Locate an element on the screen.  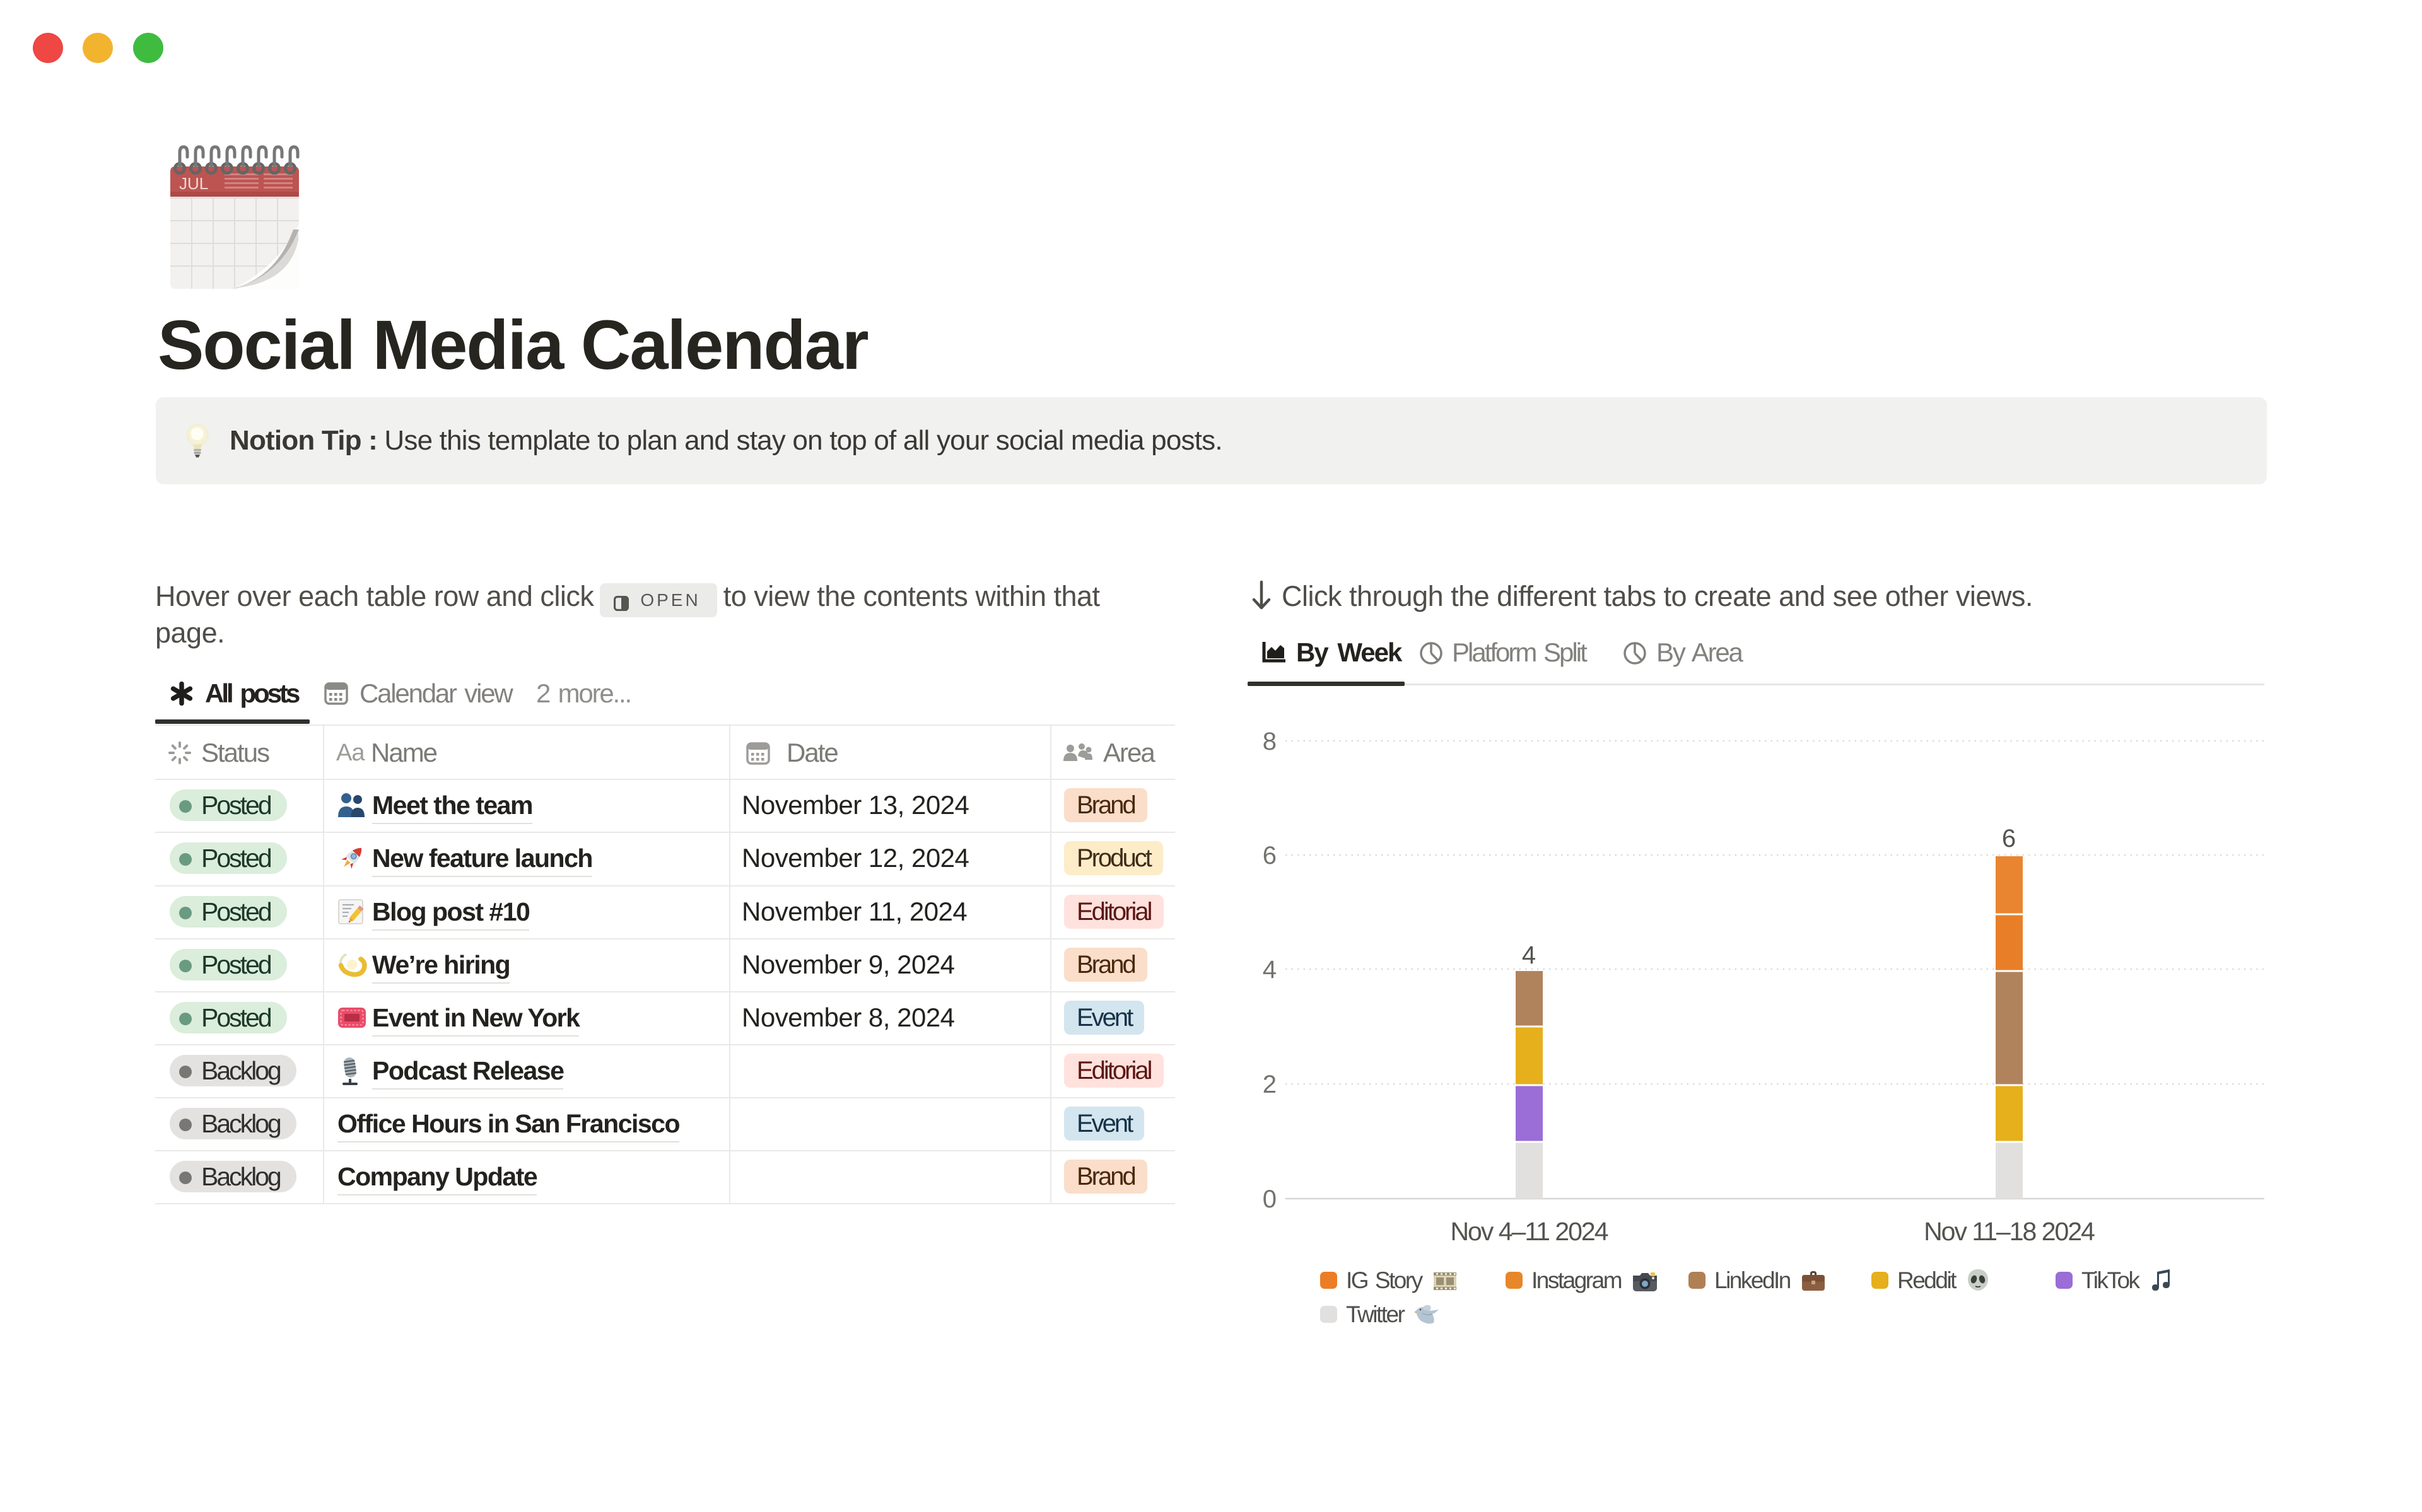
svg-text: 8 is located at coordinates (1270, 741).